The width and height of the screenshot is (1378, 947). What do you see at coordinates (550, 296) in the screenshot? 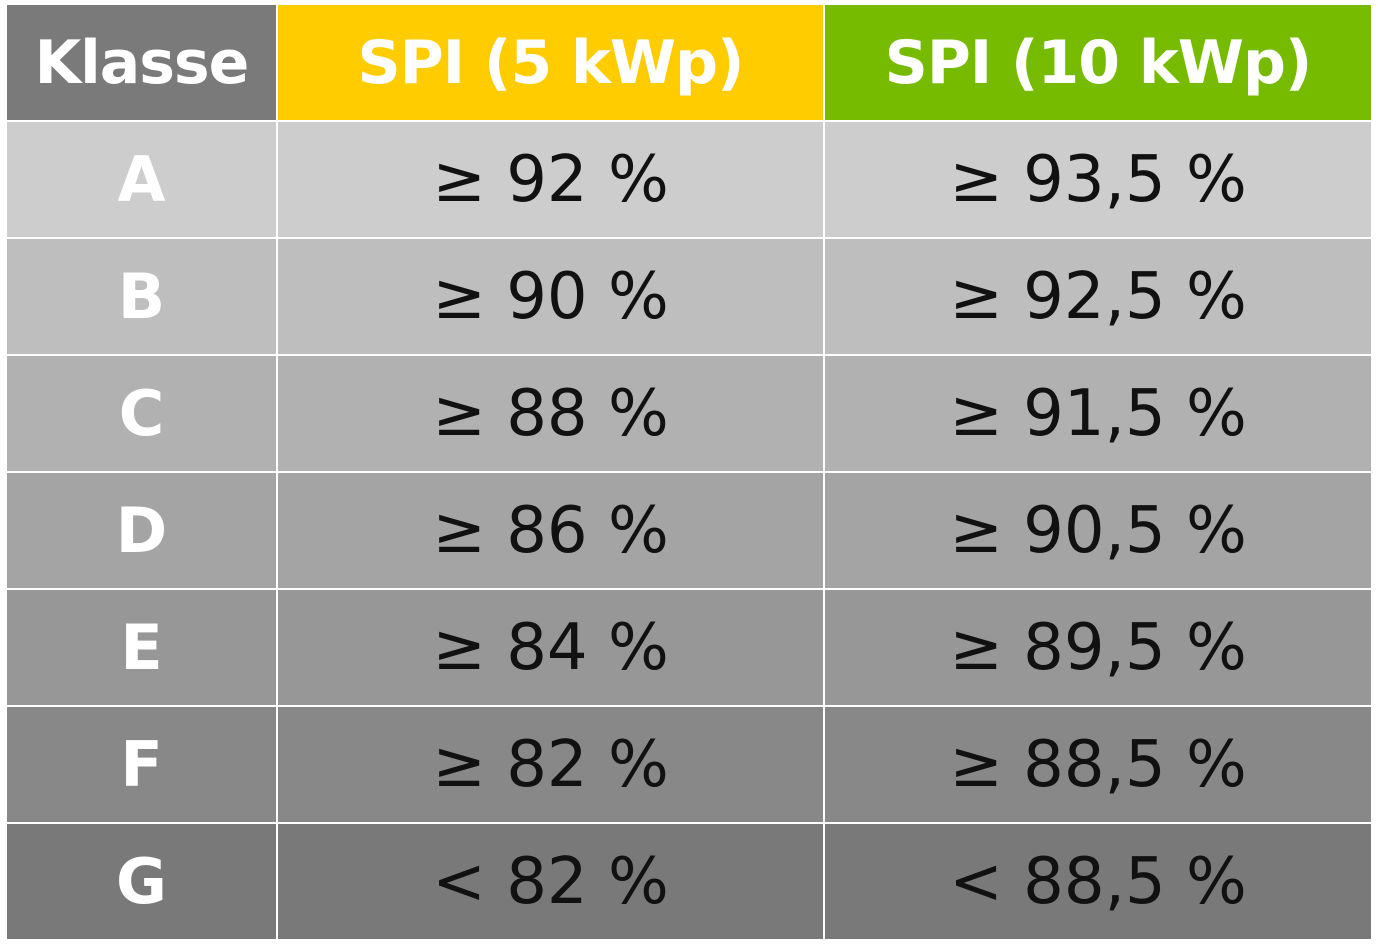
I see `row-b-spi-5: ≥ 90 %` at bounding box center [550, 296].